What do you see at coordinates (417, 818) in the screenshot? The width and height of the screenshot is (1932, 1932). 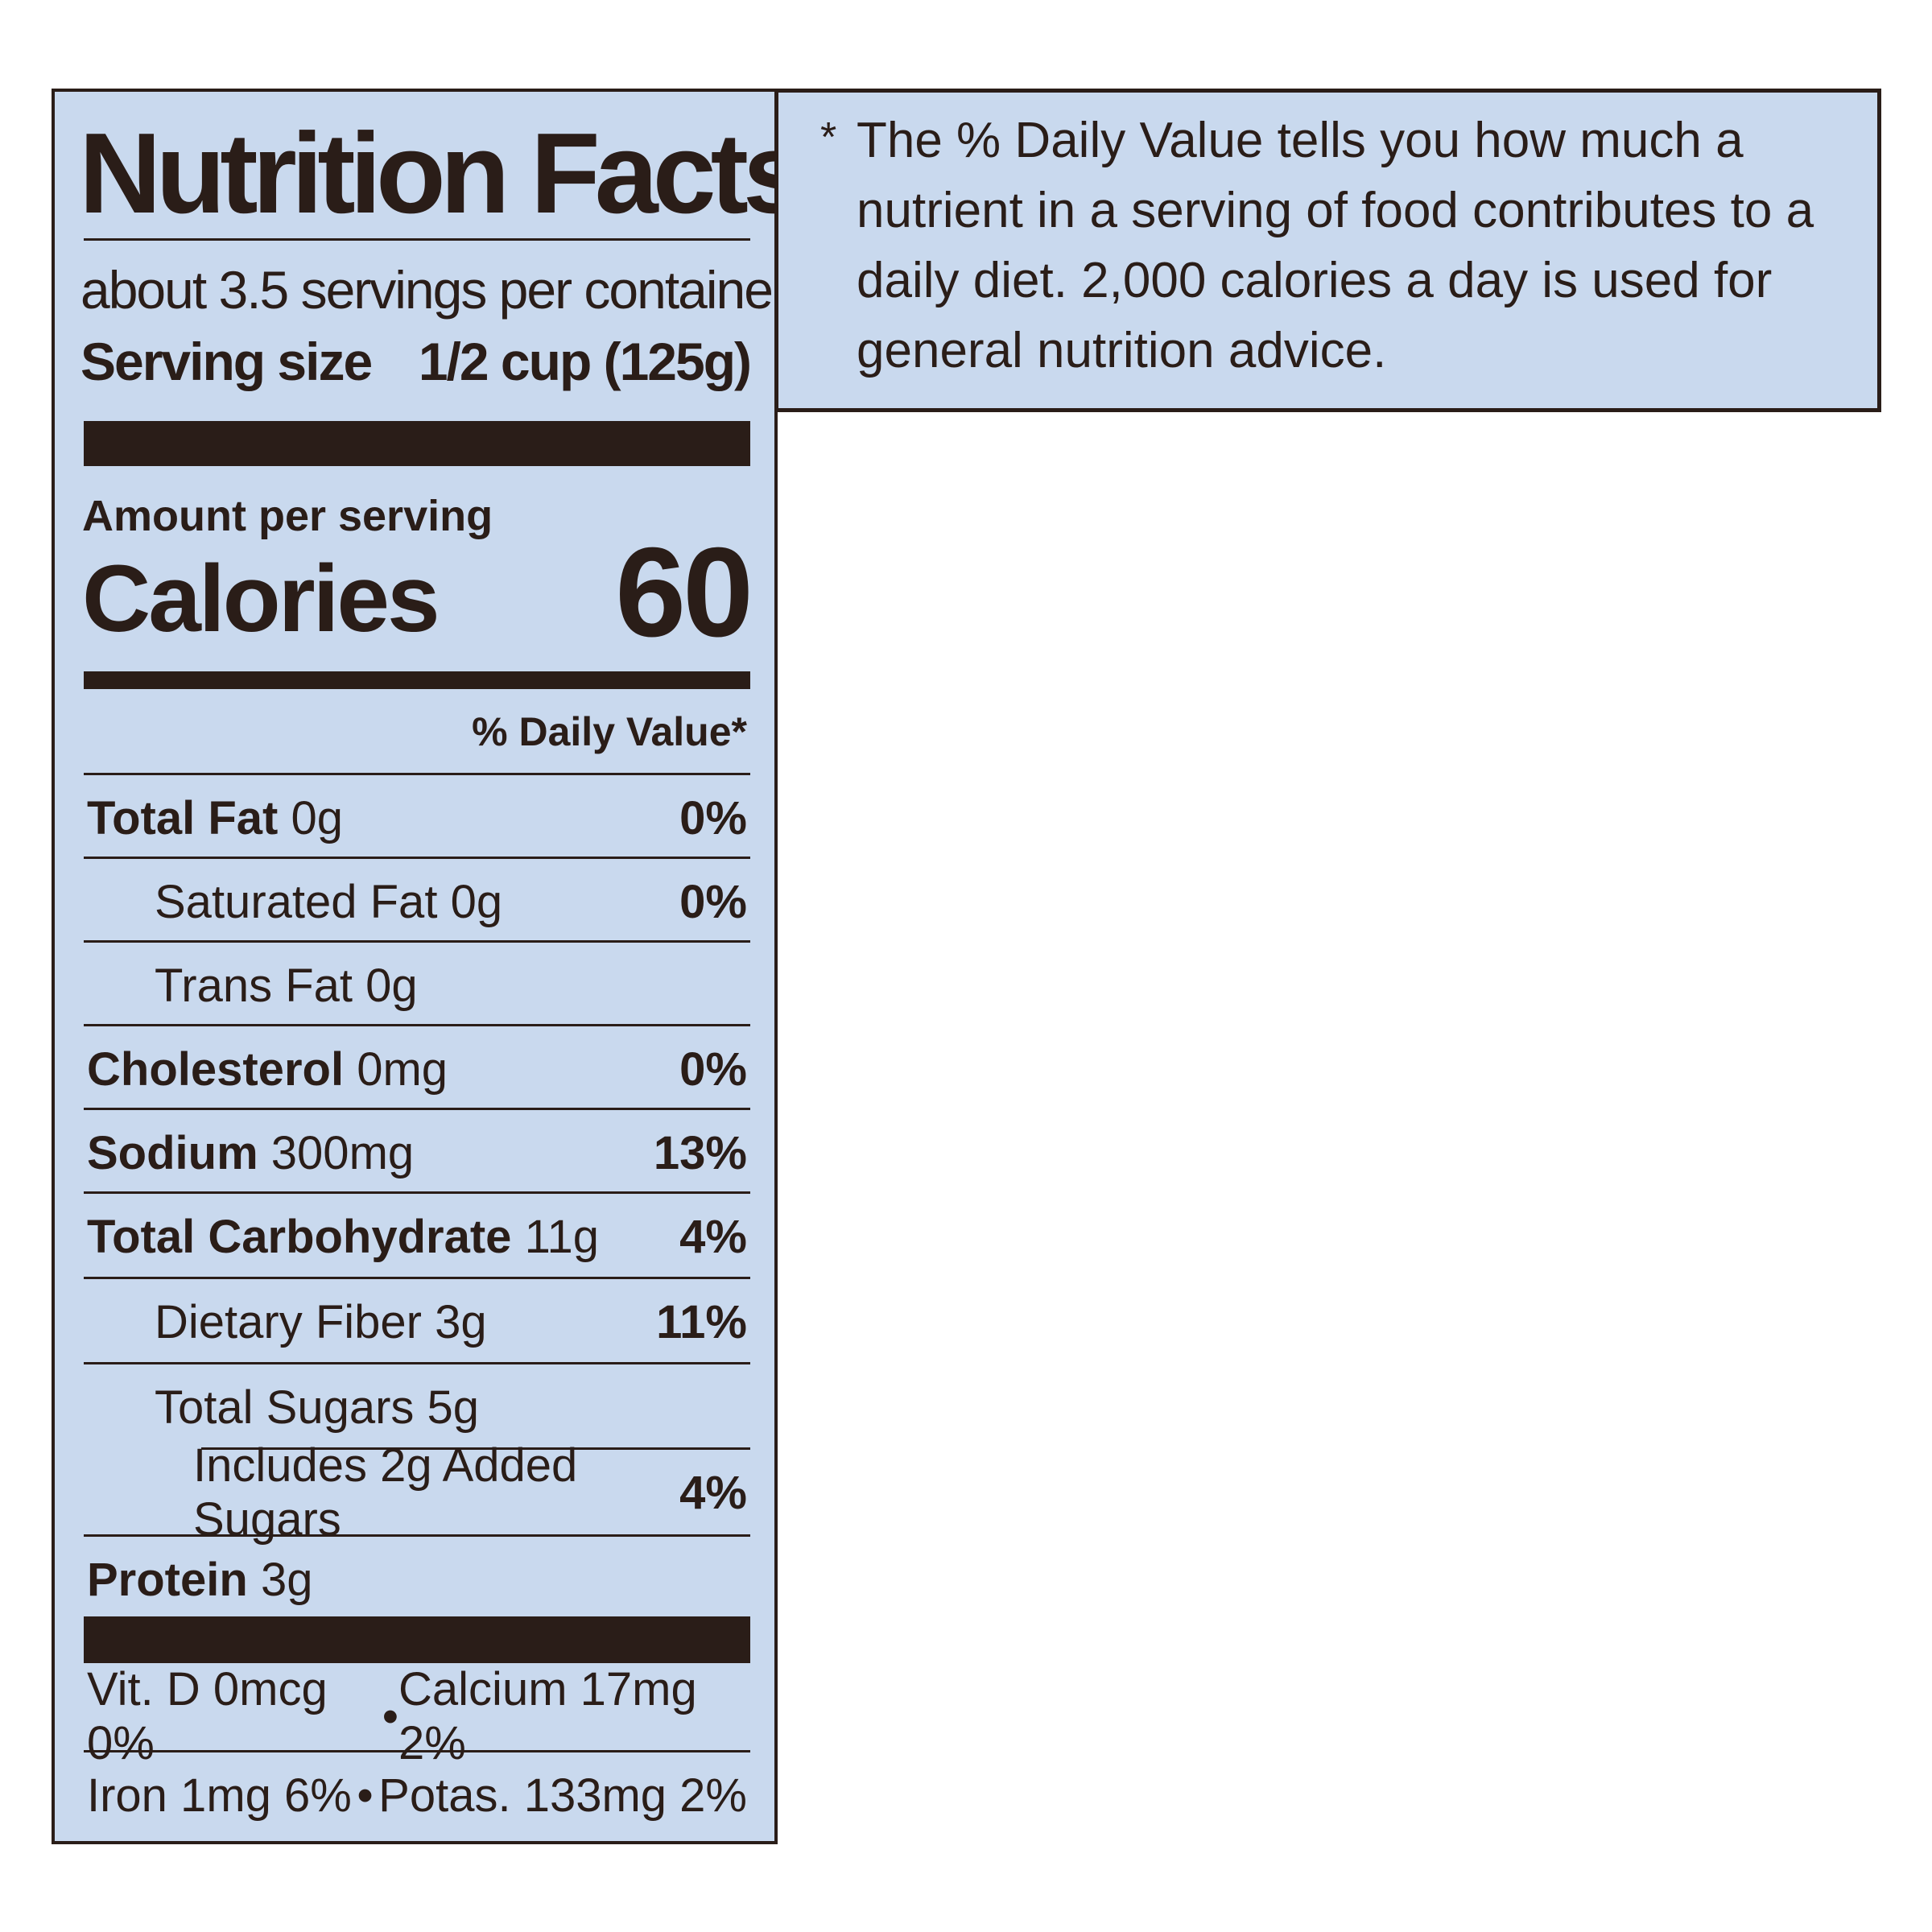 I see `nutrient-row-total-fat: Total Fat 0g 0%` at bounding box center [417, 818].